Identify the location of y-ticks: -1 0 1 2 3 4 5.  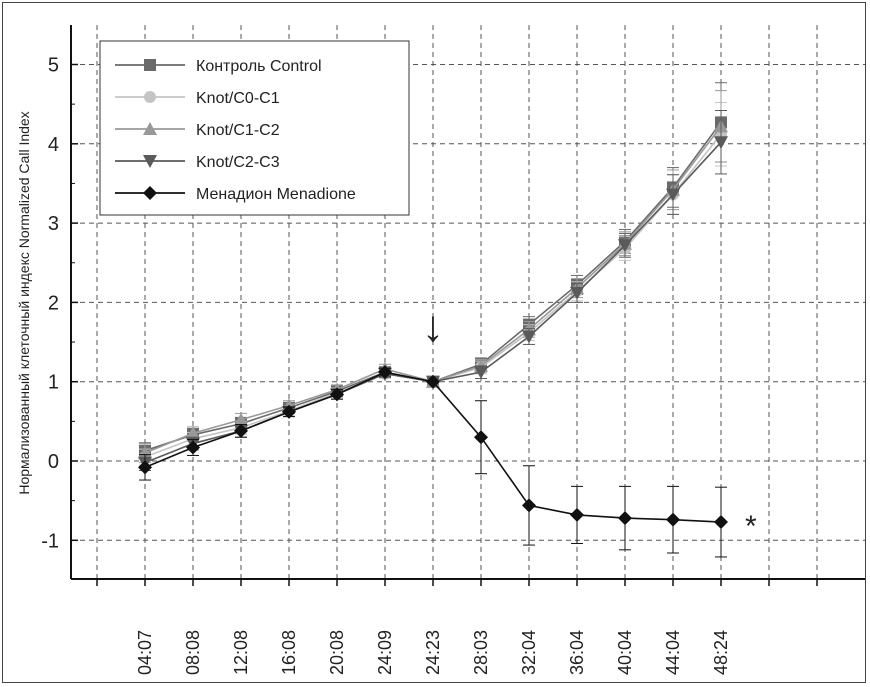
(59, 303).